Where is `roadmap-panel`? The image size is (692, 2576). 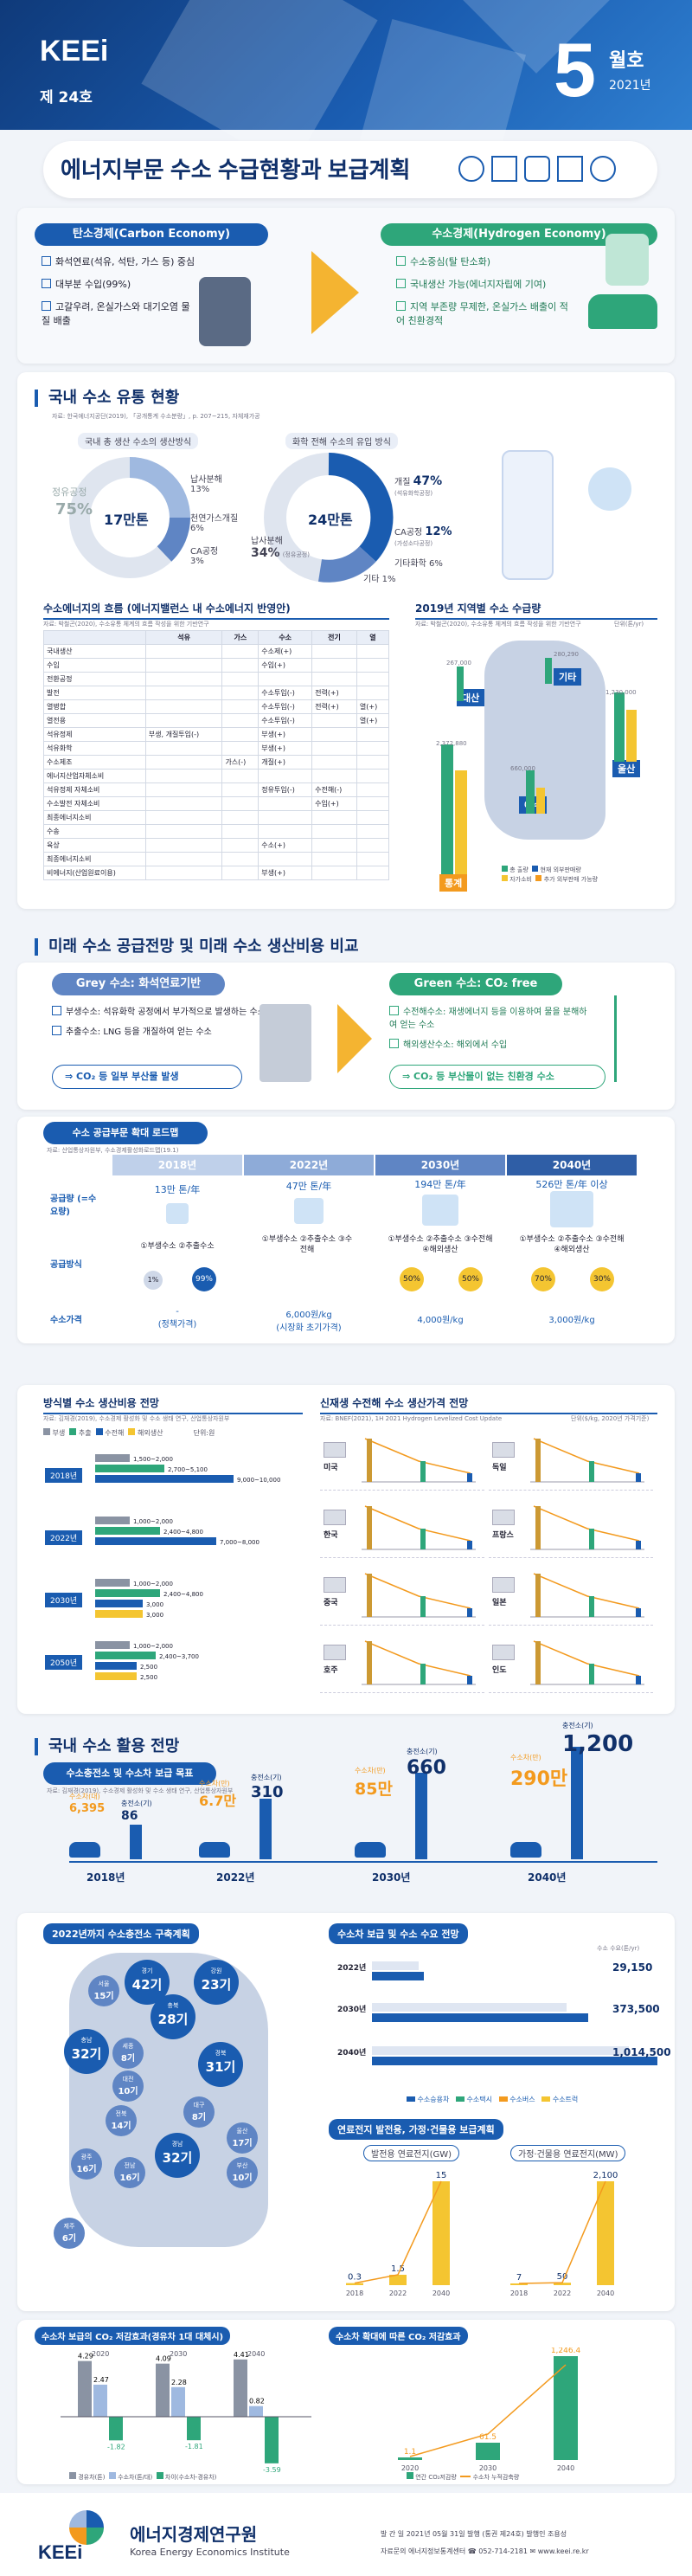 roadmap-panel is located at coordinates (346, 1230).